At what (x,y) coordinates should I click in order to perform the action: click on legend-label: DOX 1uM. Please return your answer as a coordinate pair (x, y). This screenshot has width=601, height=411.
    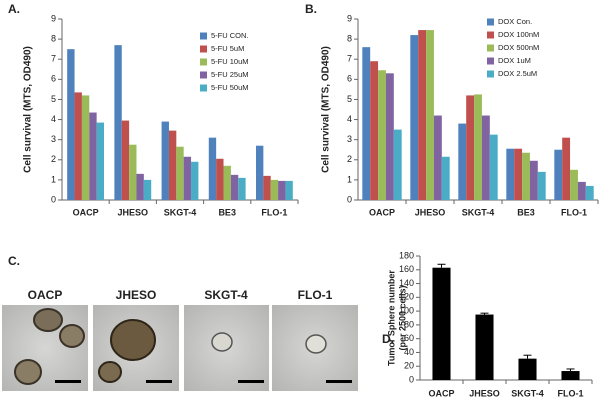
    Looking at the image, I should click on (514, 60).